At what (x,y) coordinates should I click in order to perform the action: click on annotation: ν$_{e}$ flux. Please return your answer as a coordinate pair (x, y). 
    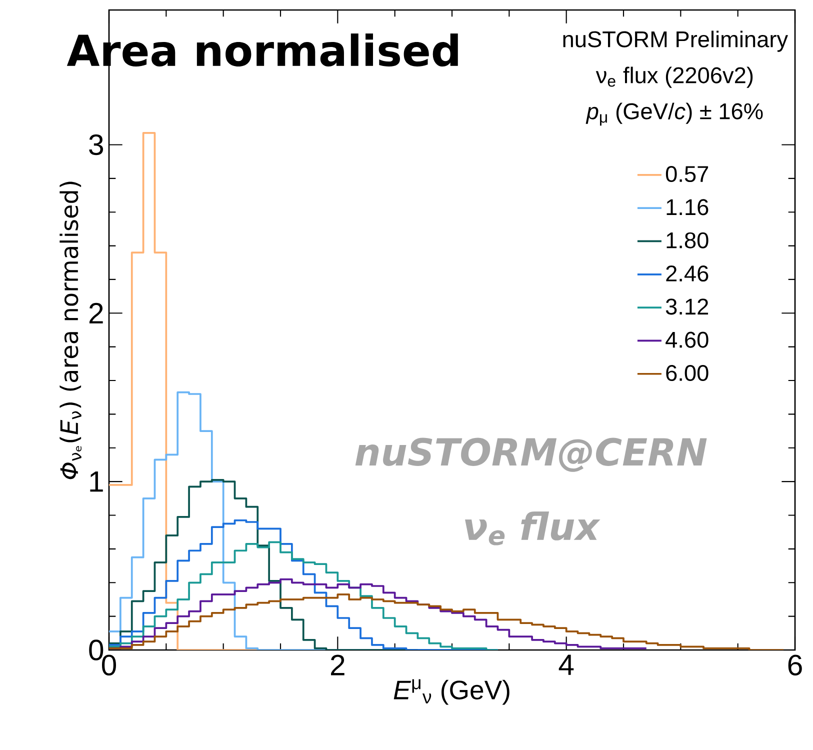
    Looking at the image, I should click on (532, 529).